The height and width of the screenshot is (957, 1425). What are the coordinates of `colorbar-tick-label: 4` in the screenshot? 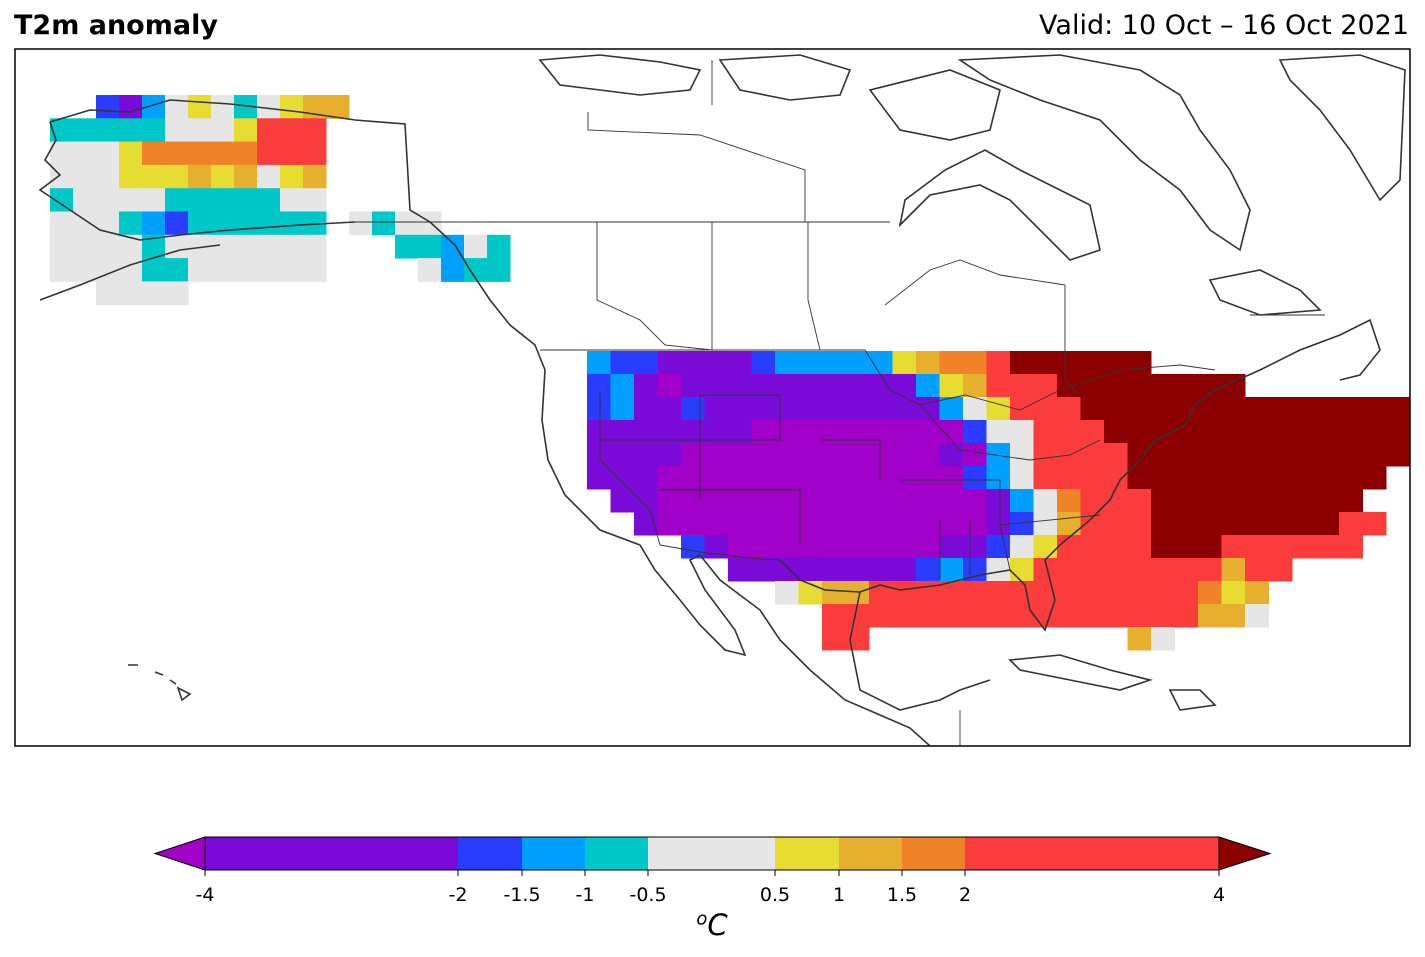 It's located at (1219, 895).